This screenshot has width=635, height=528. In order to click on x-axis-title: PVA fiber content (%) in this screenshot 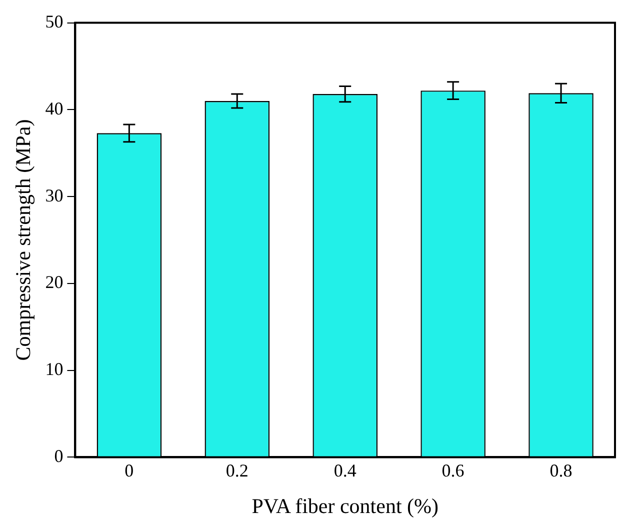, I will do `click(345, 506)`.